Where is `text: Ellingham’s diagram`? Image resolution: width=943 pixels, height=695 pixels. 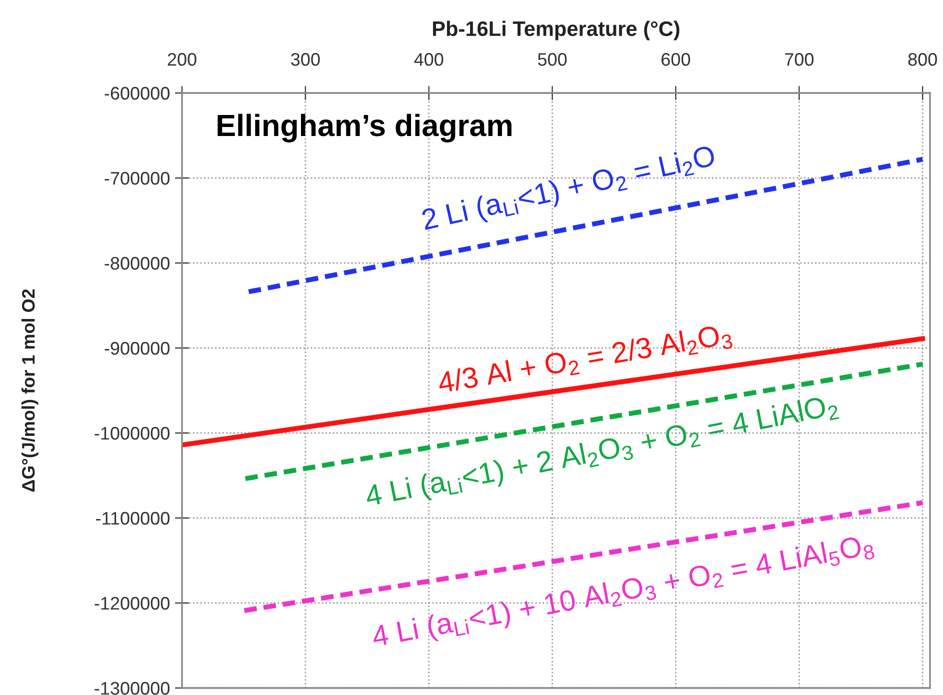
text: Ellingham’s diagram is located at coordinates (365, 128).